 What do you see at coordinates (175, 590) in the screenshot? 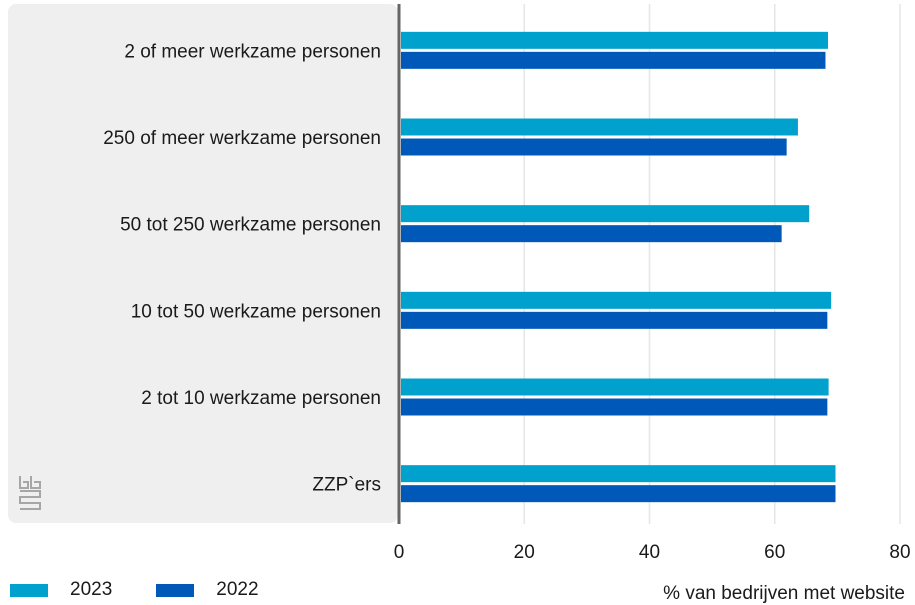
I see `legend-swatch-2022` at bounding box center [175, 590].